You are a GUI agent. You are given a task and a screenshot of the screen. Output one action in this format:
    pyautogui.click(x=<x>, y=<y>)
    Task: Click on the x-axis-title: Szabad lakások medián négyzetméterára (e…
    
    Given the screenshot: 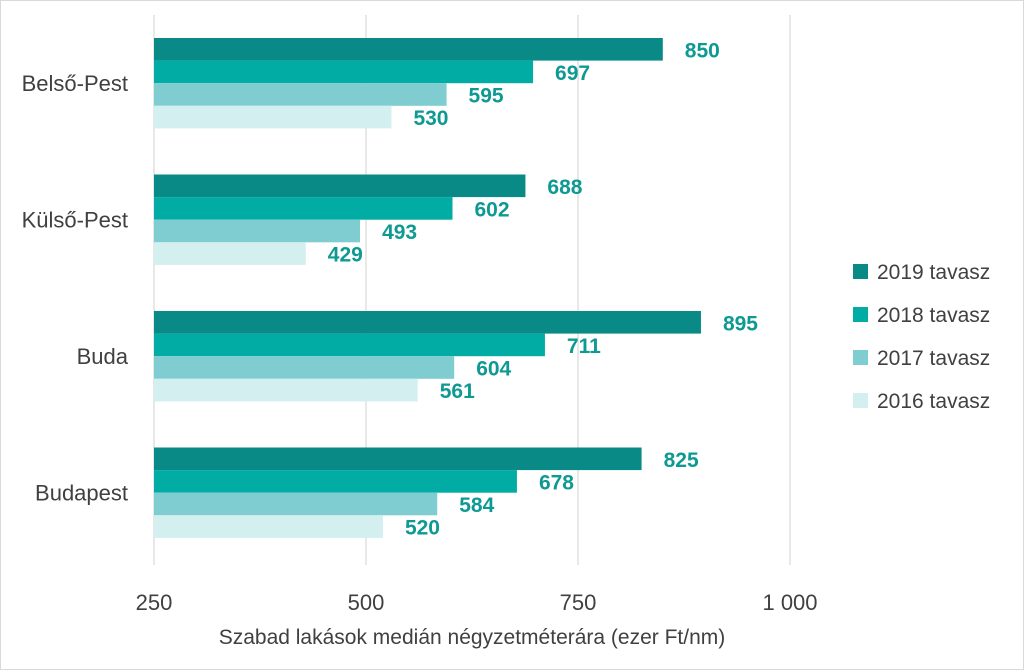 What is the action you would take?
    pyautogui.click(x=472, y=637)
    